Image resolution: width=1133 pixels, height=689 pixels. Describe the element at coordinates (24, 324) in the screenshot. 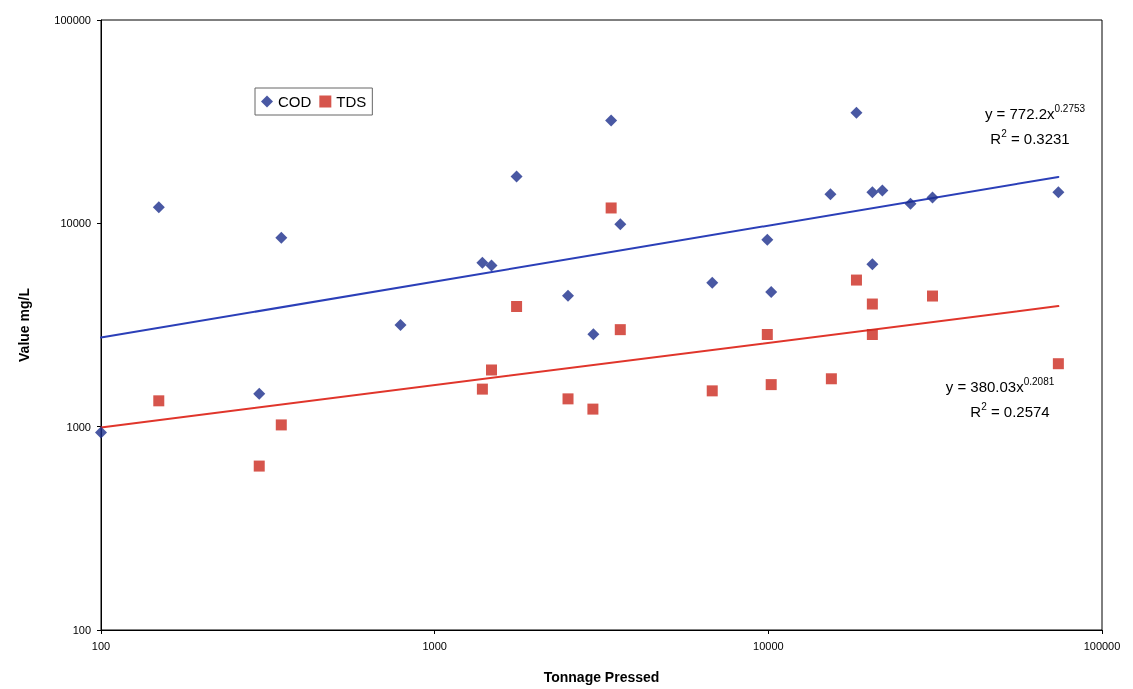

I see `y-axis-title: Value mg/L` at that location.